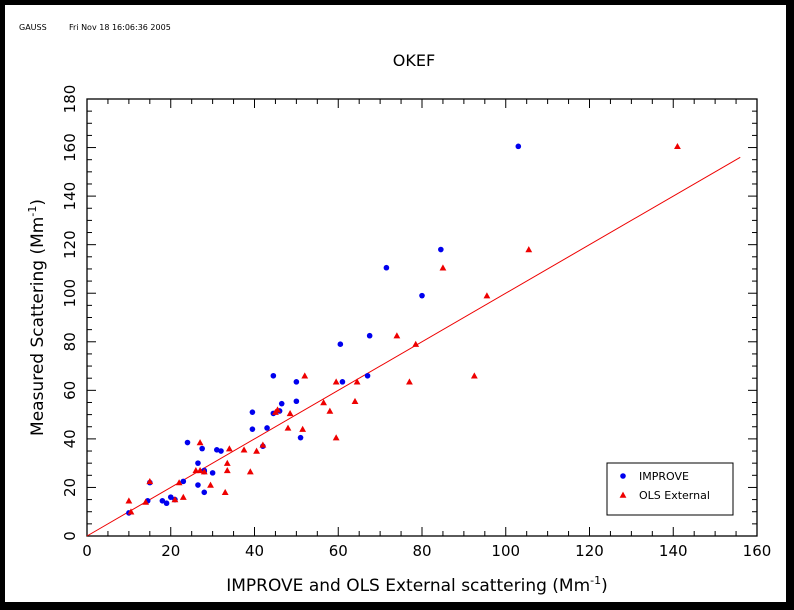  What do you see at coordinates (70, 487) in the screenshot?
I see `y-tick-label: 20` at bounding box center [70, 487].